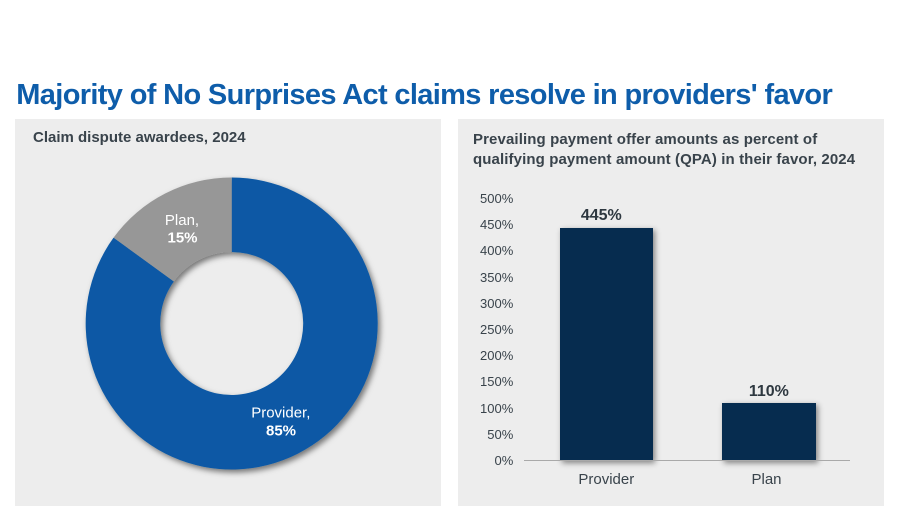 The image size is (900, 506). I want to click on svg-text: 15%, so click(182, 237).